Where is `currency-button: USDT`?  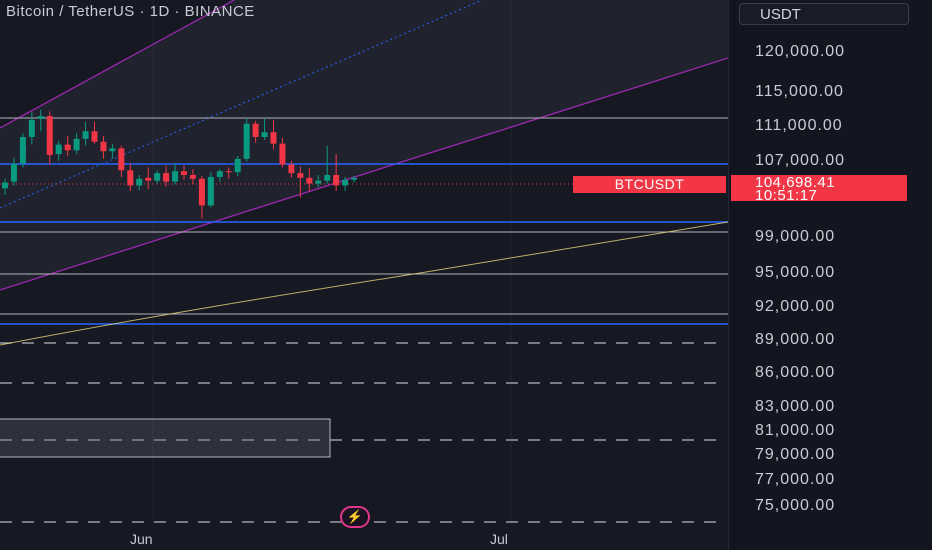
currency-button: USDT is located at coordinates (824, 14).